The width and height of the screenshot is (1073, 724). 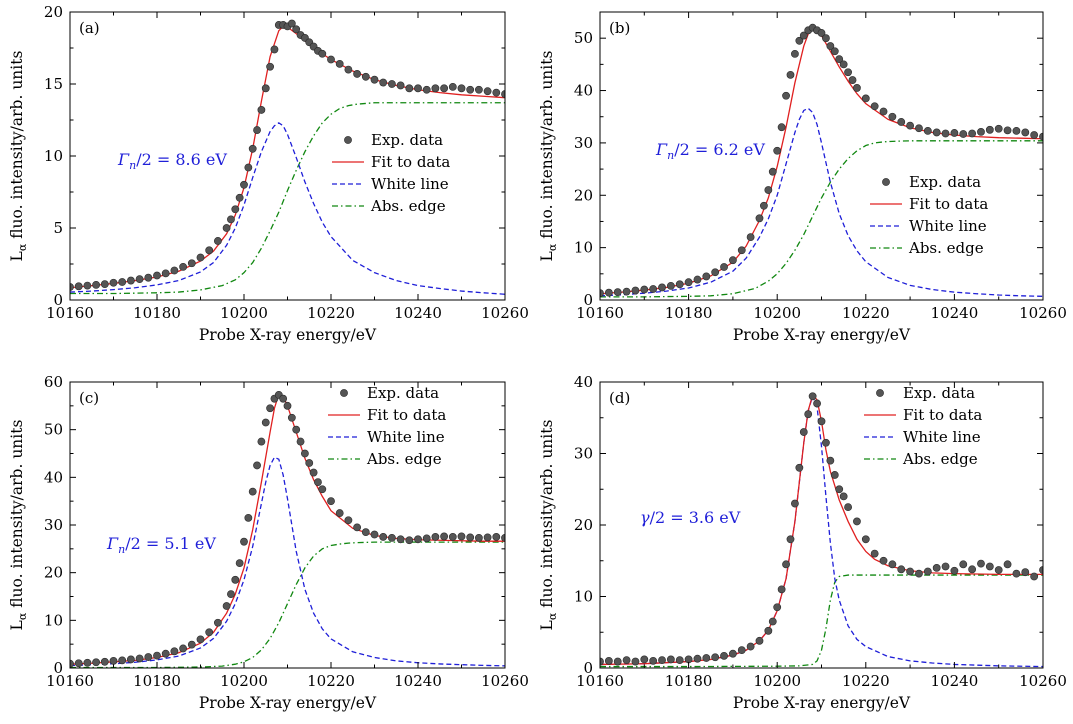 What do you see at coordinates (288, 335) in the screenshot?
I see `x-axis-label: Probe X-ray energy/eV` at bounding box center [288, 335].